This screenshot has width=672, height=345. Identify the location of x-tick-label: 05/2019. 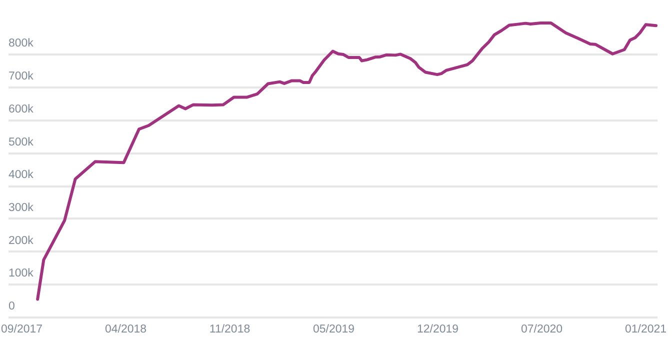
(333, 330).